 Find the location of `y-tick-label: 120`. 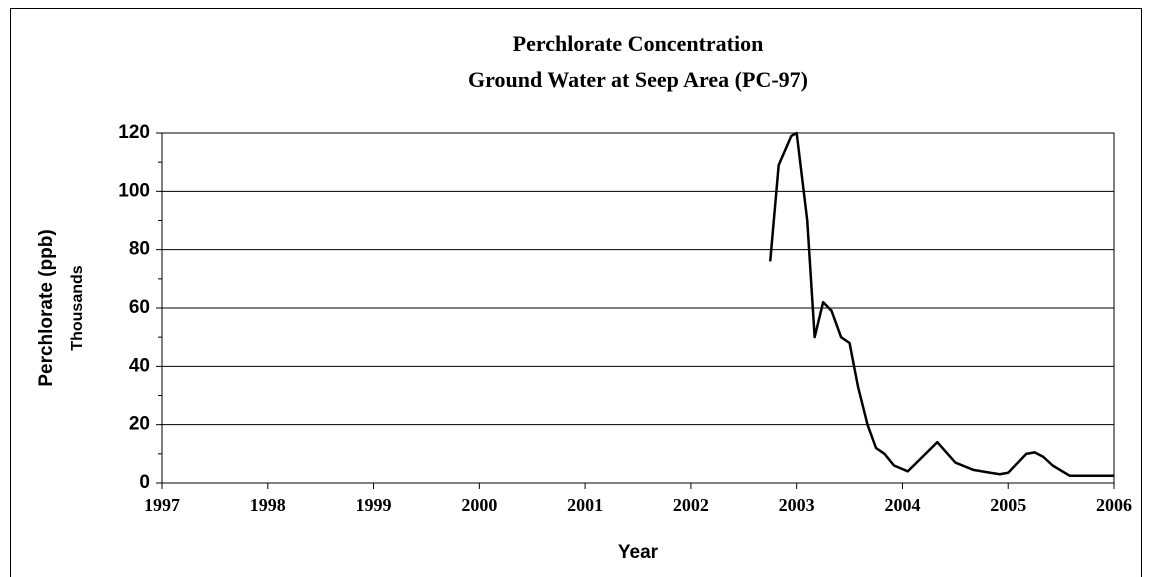

y-tick-label: 120 is located at coordinates (134, 132).